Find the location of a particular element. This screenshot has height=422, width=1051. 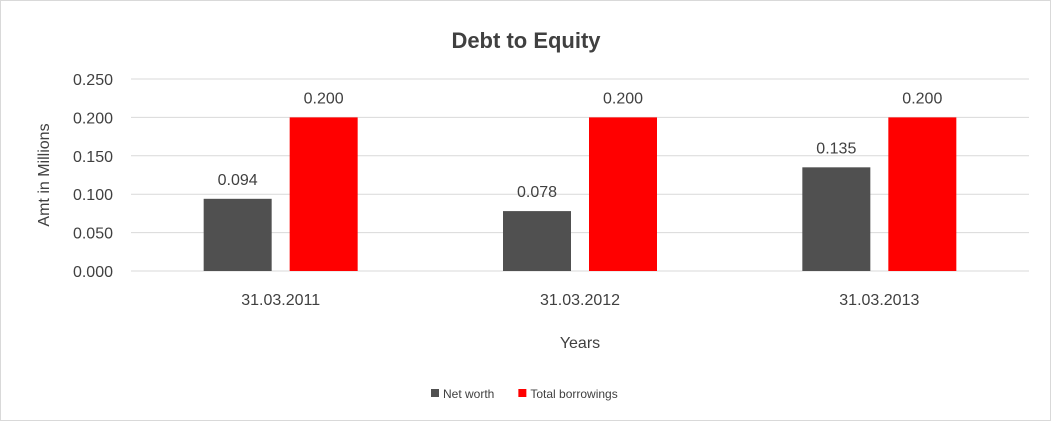

y-tick-label: 0.250 is located at coordinates (93, 80).